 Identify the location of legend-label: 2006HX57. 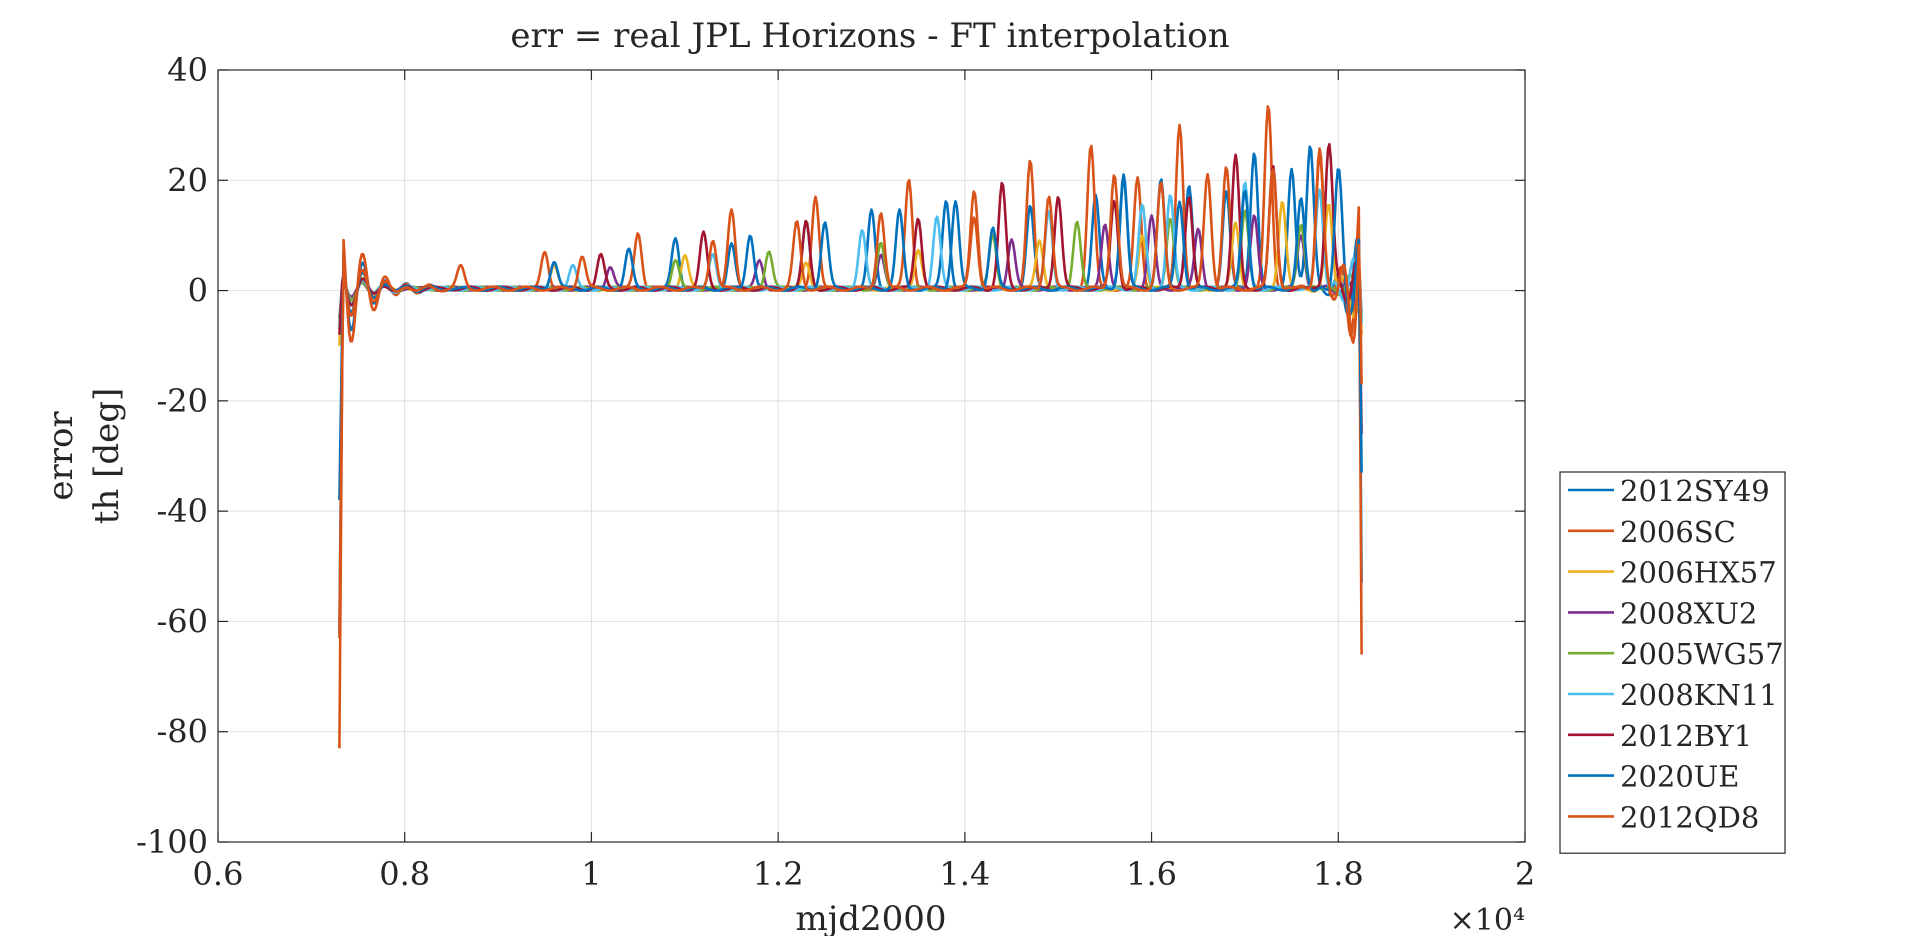
(1698, 573).